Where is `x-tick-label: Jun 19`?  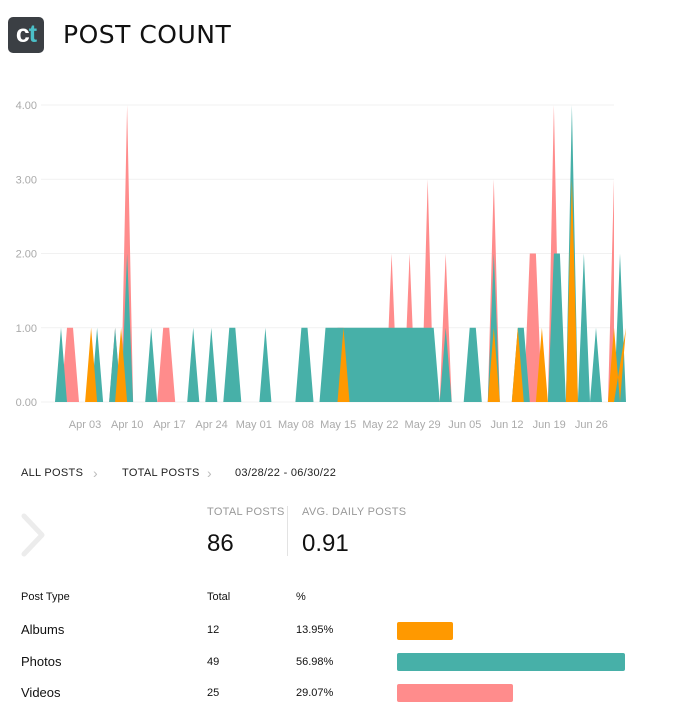
x-tick-label: Jun 19 is located at coordinates (549, 425).